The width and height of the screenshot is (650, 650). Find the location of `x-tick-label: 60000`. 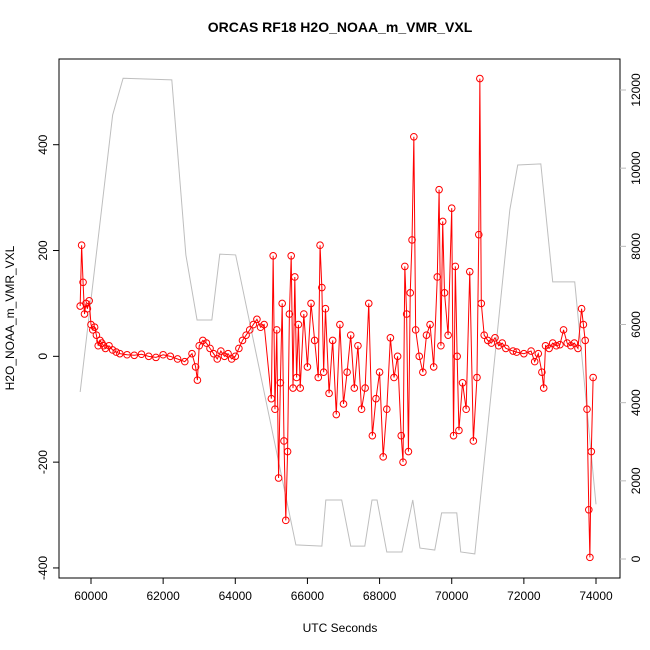

x-tick-label: 60000 is located at coordinates (91, 596).